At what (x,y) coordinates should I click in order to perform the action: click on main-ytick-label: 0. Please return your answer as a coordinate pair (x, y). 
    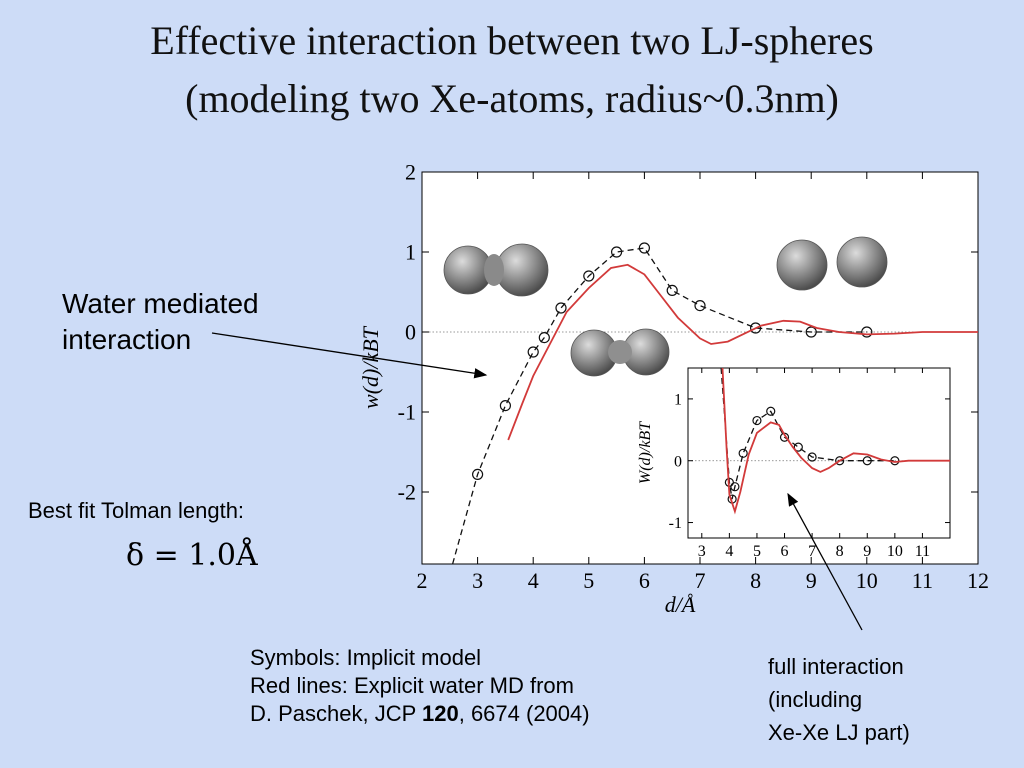
    Looking at the image, I should click on (410, 332).